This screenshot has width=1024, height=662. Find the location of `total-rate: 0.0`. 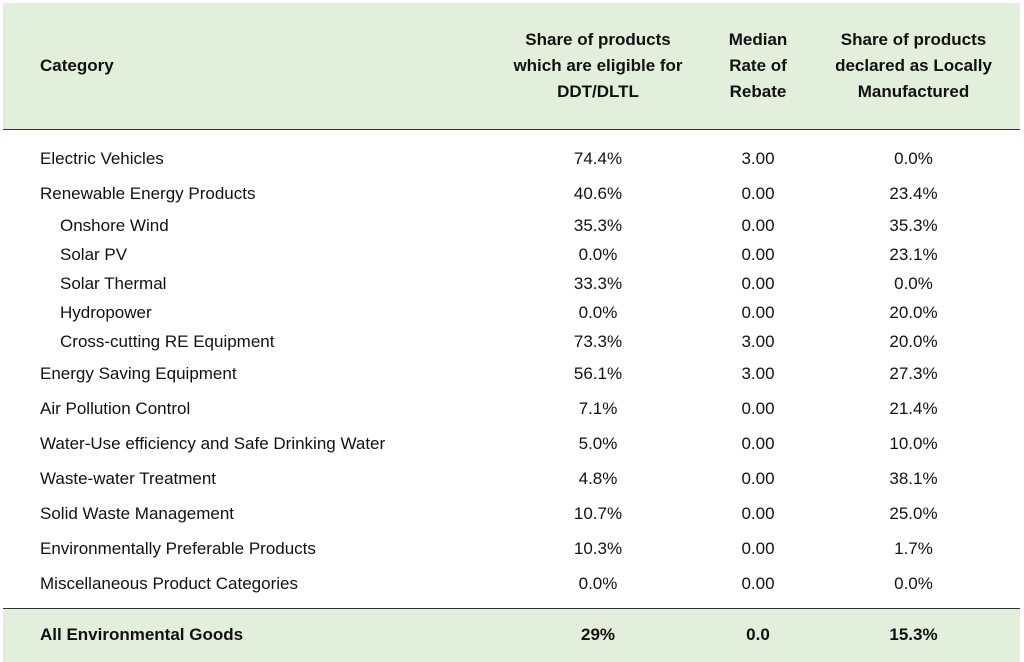

total-rate: 0.0 is located at coordinates (758, 635).